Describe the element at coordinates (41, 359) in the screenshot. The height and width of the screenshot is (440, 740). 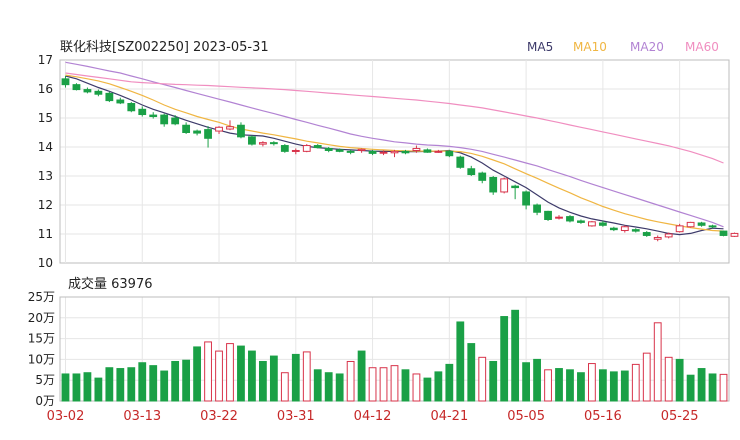
I see `volume-tick-label: 10万` at that location.